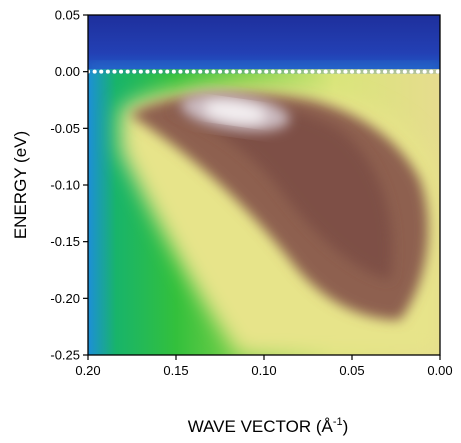  I want to click on y-tick-label: 0.00, so click(67, 71).